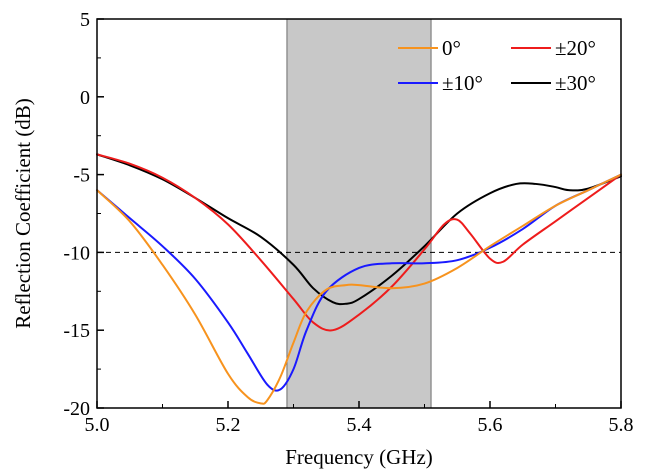  I want to click on legend-entry: ±10°, so click(440, 83).